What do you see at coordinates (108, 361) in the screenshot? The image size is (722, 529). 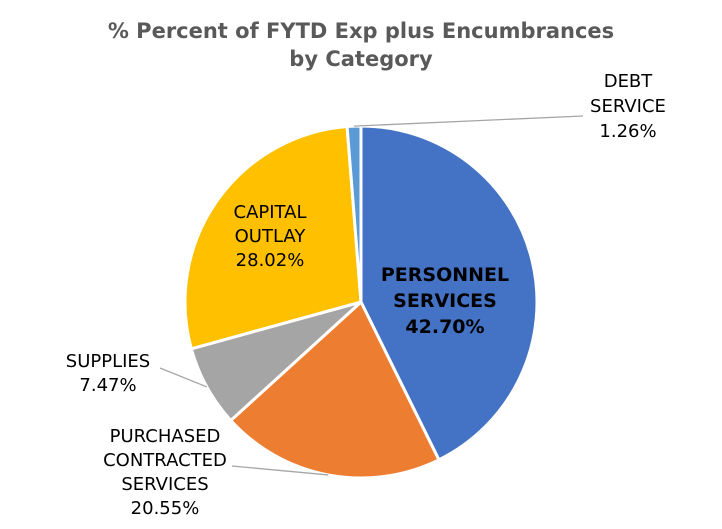 I see `data-label-line: SUPPLIES` at bounding box center [108, 361].